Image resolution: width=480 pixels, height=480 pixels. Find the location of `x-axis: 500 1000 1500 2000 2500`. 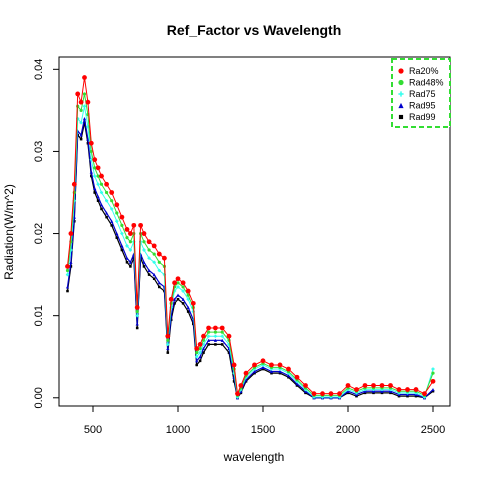

x-axis: 500 1000 1500 2000 2500 is located at coordinates (264, 421).